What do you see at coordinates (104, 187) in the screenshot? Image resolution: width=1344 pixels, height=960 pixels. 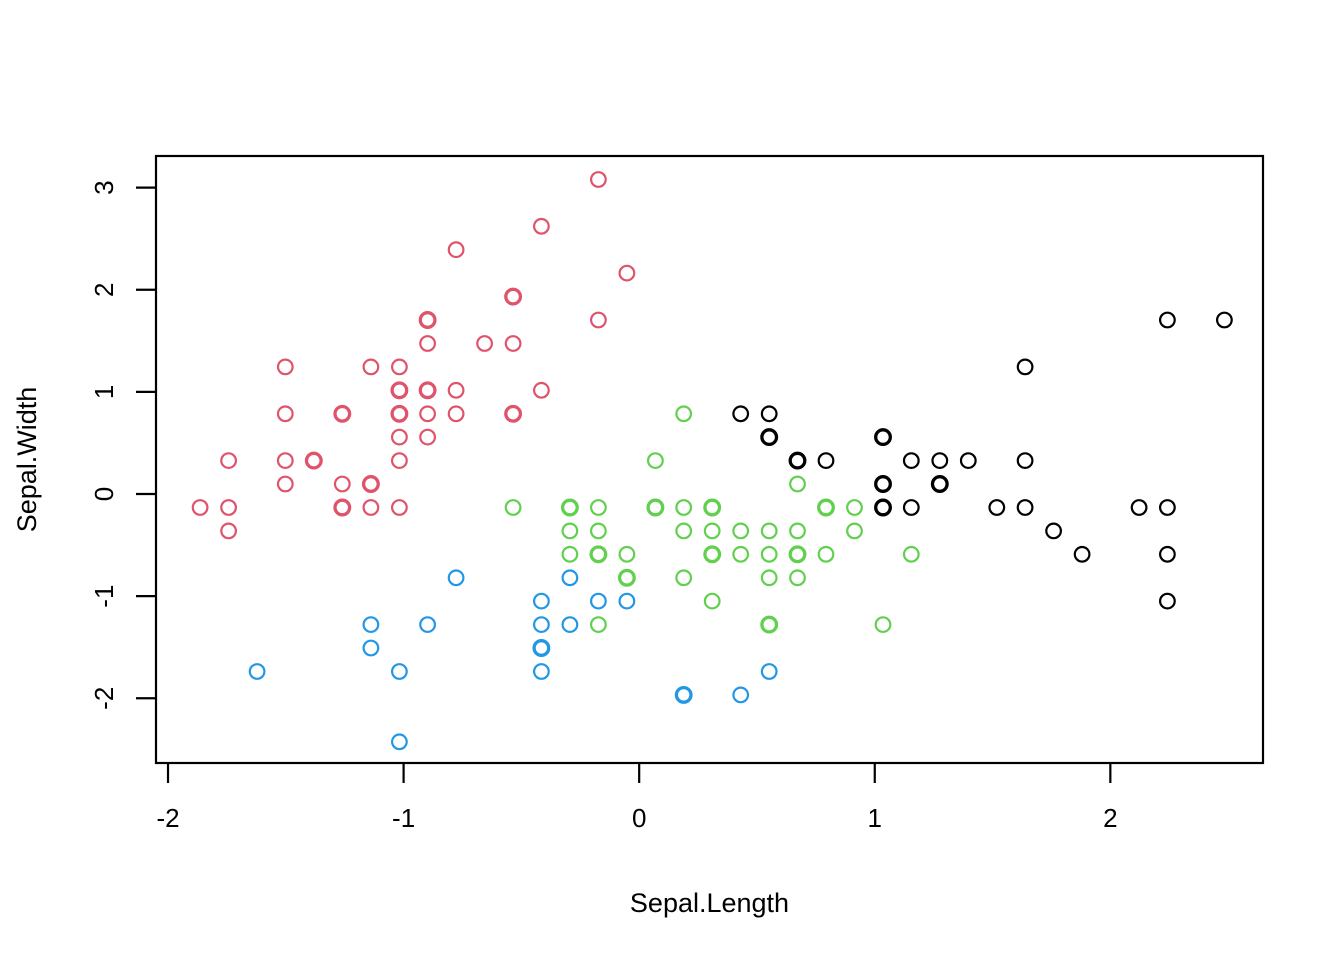 I see `y-tick-label: 3` at bounding box center [104, 187].